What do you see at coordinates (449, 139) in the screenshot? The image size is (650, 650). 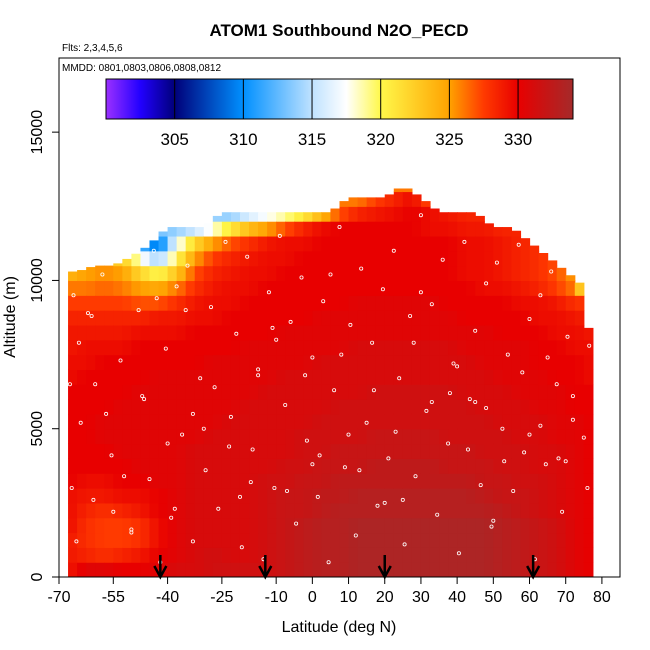 I see `colorbar-tick-label: 325` at bounding box center [449, 139].